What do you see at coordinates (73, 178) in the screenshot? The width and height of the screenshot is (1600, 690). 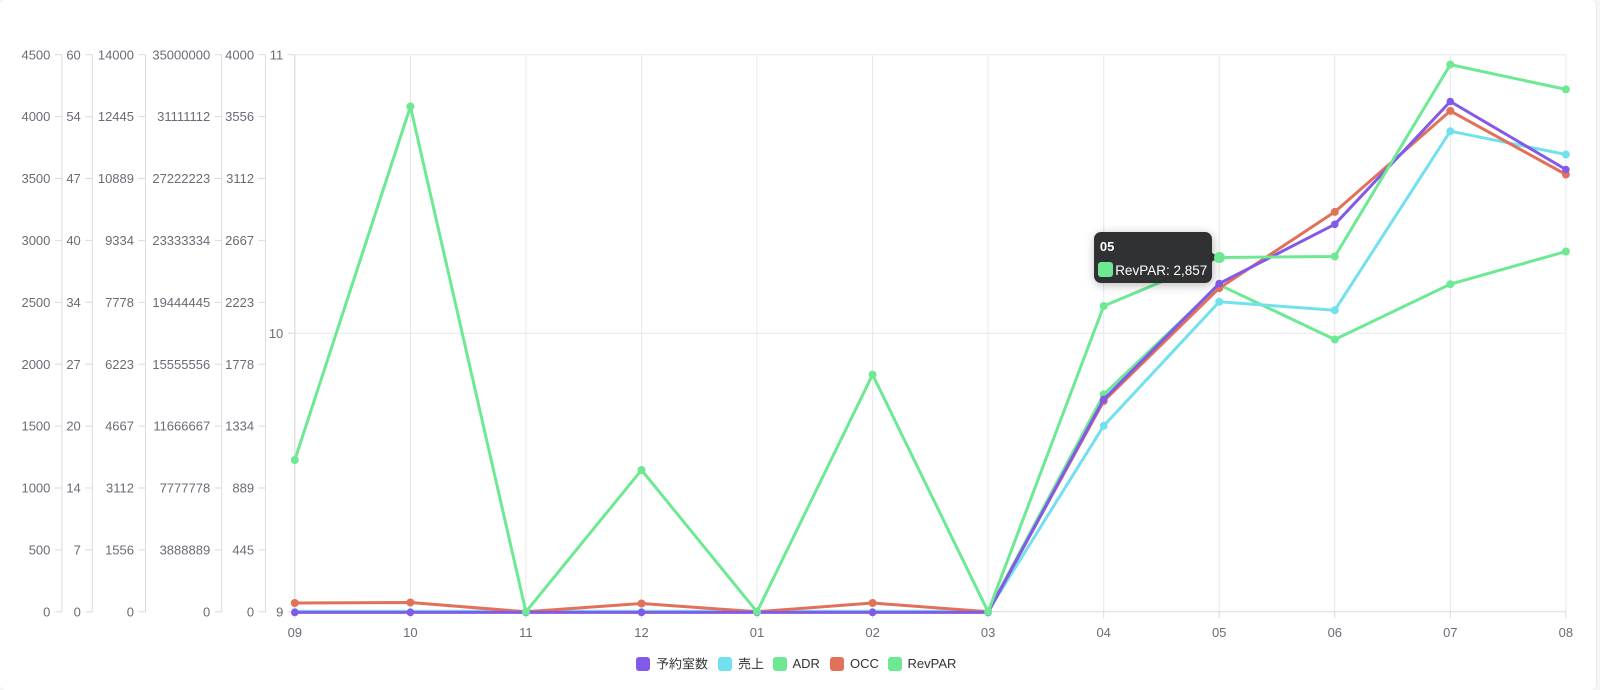 I see `svg-text: 47` at bounding box center [73, 178].